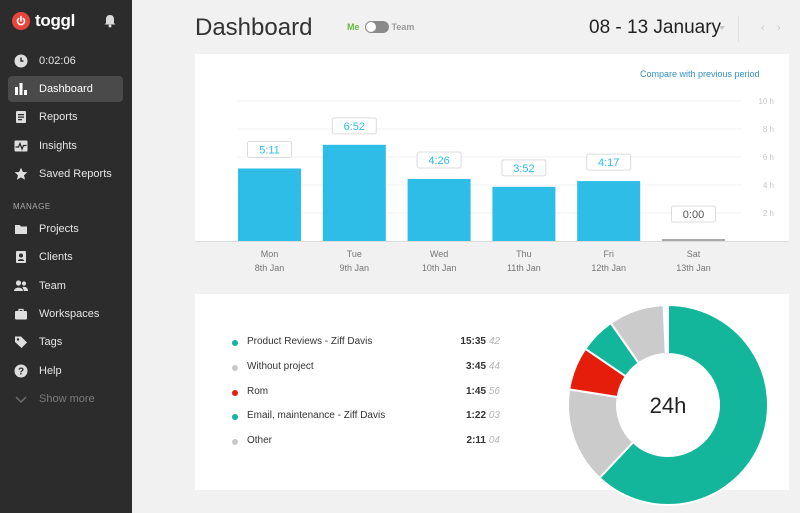 The height and width of the screenshot is (513, 800). I want to click on timer-item: 0:02:06, so click(65, 61).